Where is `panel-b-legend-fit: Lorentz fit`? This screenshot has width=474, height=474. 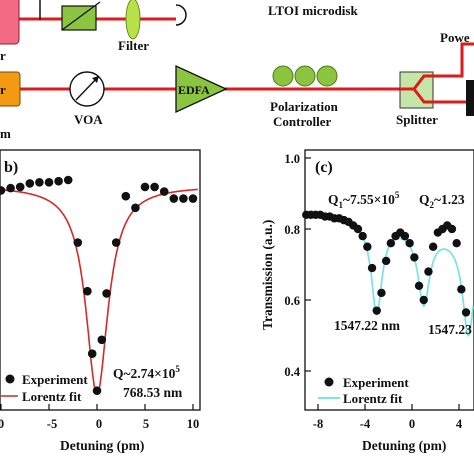 panel-b-legend-fit: Lorentz fit is located at coordinates (52, 396).